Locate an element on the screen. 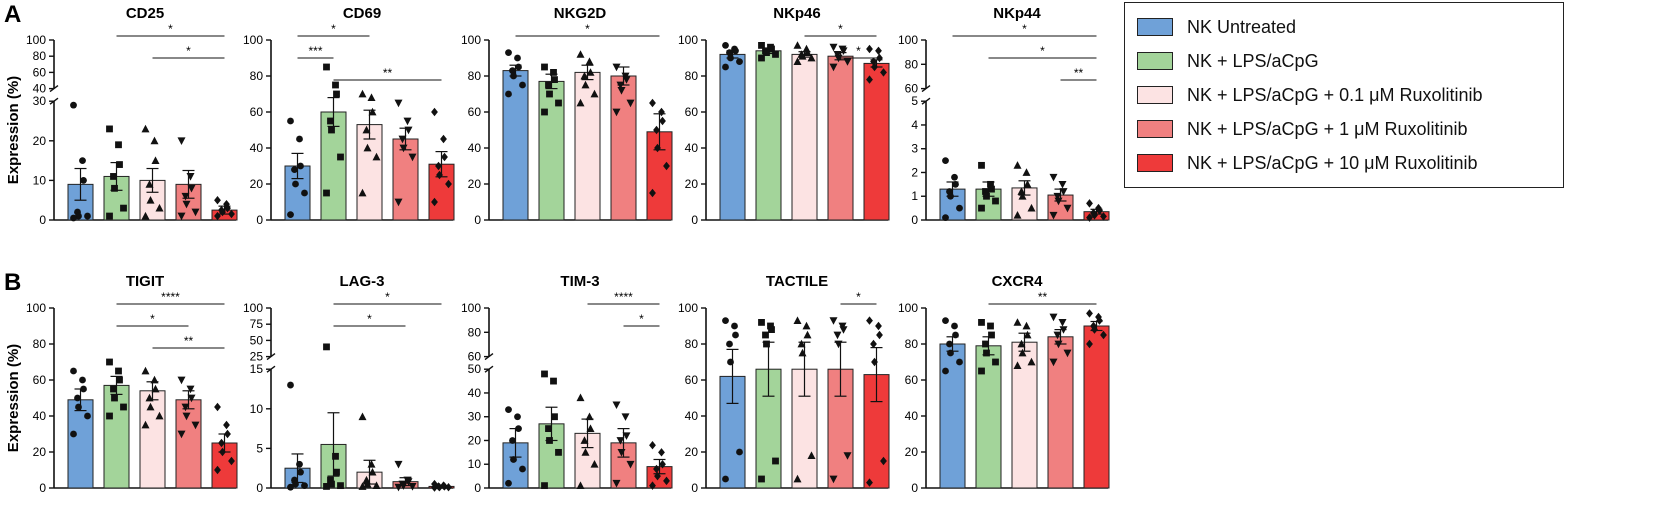 The width and height of the screenshot is (1656, 524). legend-label: NK Untreated is located at coordinates (1242, 26).